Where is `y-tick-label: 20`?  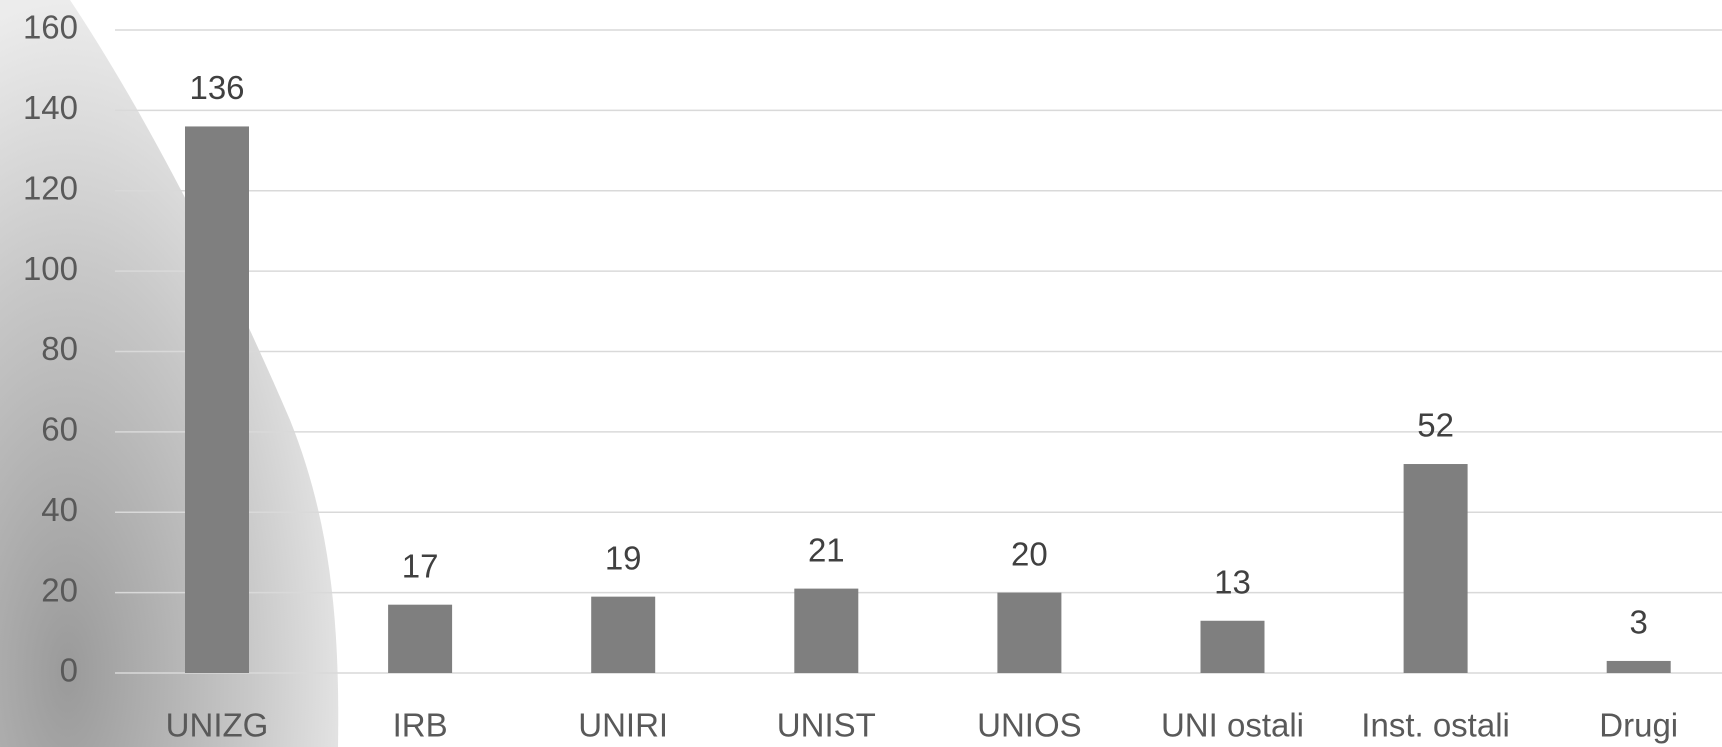 y-tick-label: 20 is located at coordinates (59, 589).